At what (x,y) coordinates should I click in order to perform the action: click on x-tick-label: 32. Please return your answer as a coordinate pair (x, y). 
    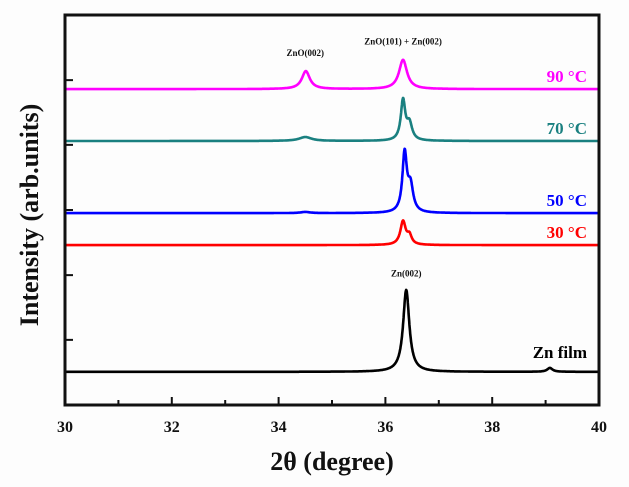
    Looking at the image, I should click on (172, 427).